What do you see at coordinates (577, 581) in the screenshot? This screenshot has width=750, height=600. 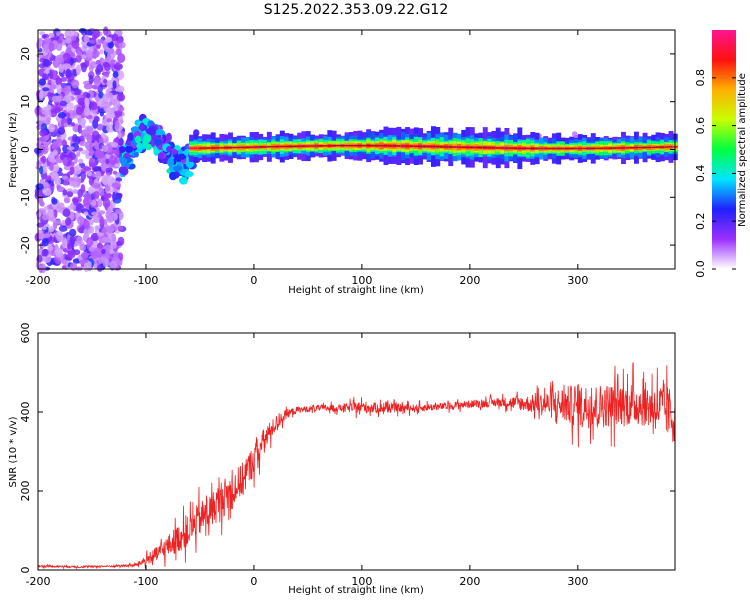 I see `snr-x-tick-label: 300` at bounding box center [577, 581].